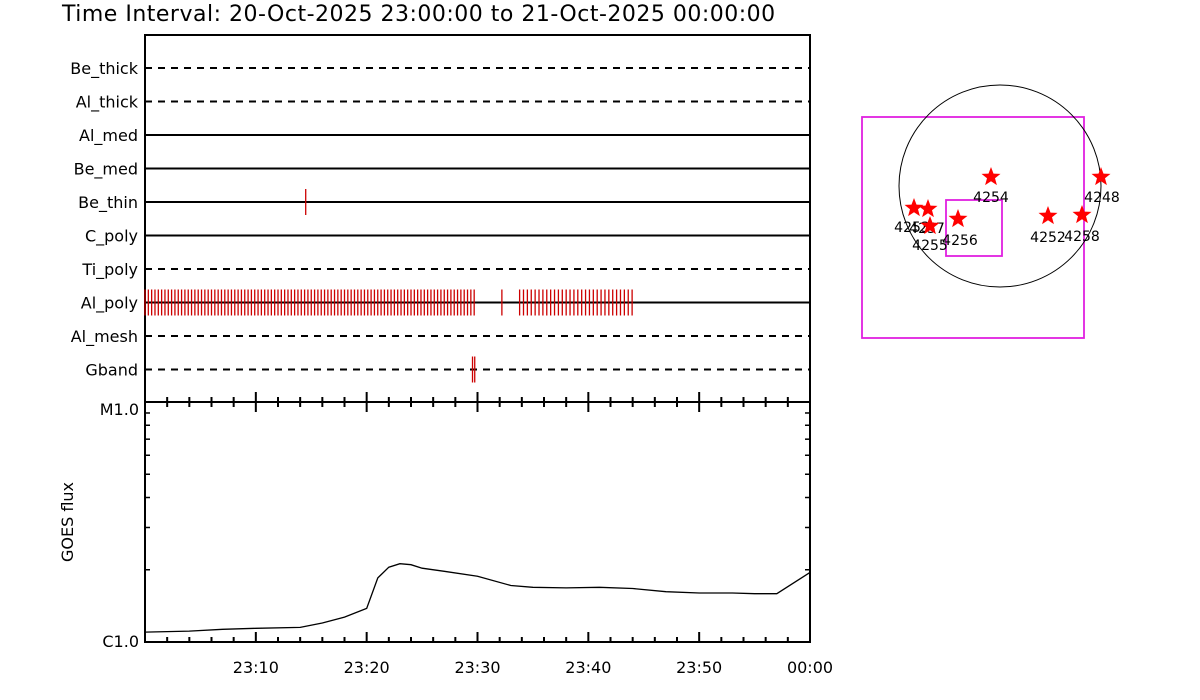 This screenshot has height=700, width=1200. I want to click on row-label-al_med: Al_med, so click(108, 136).